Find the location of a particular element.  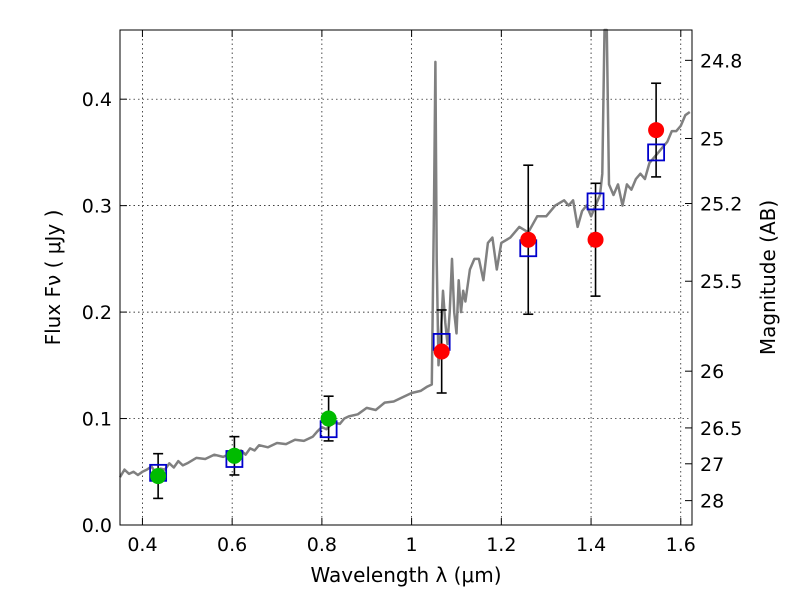

y-tick-label: 0.0 is located at coordinates (97, 526).